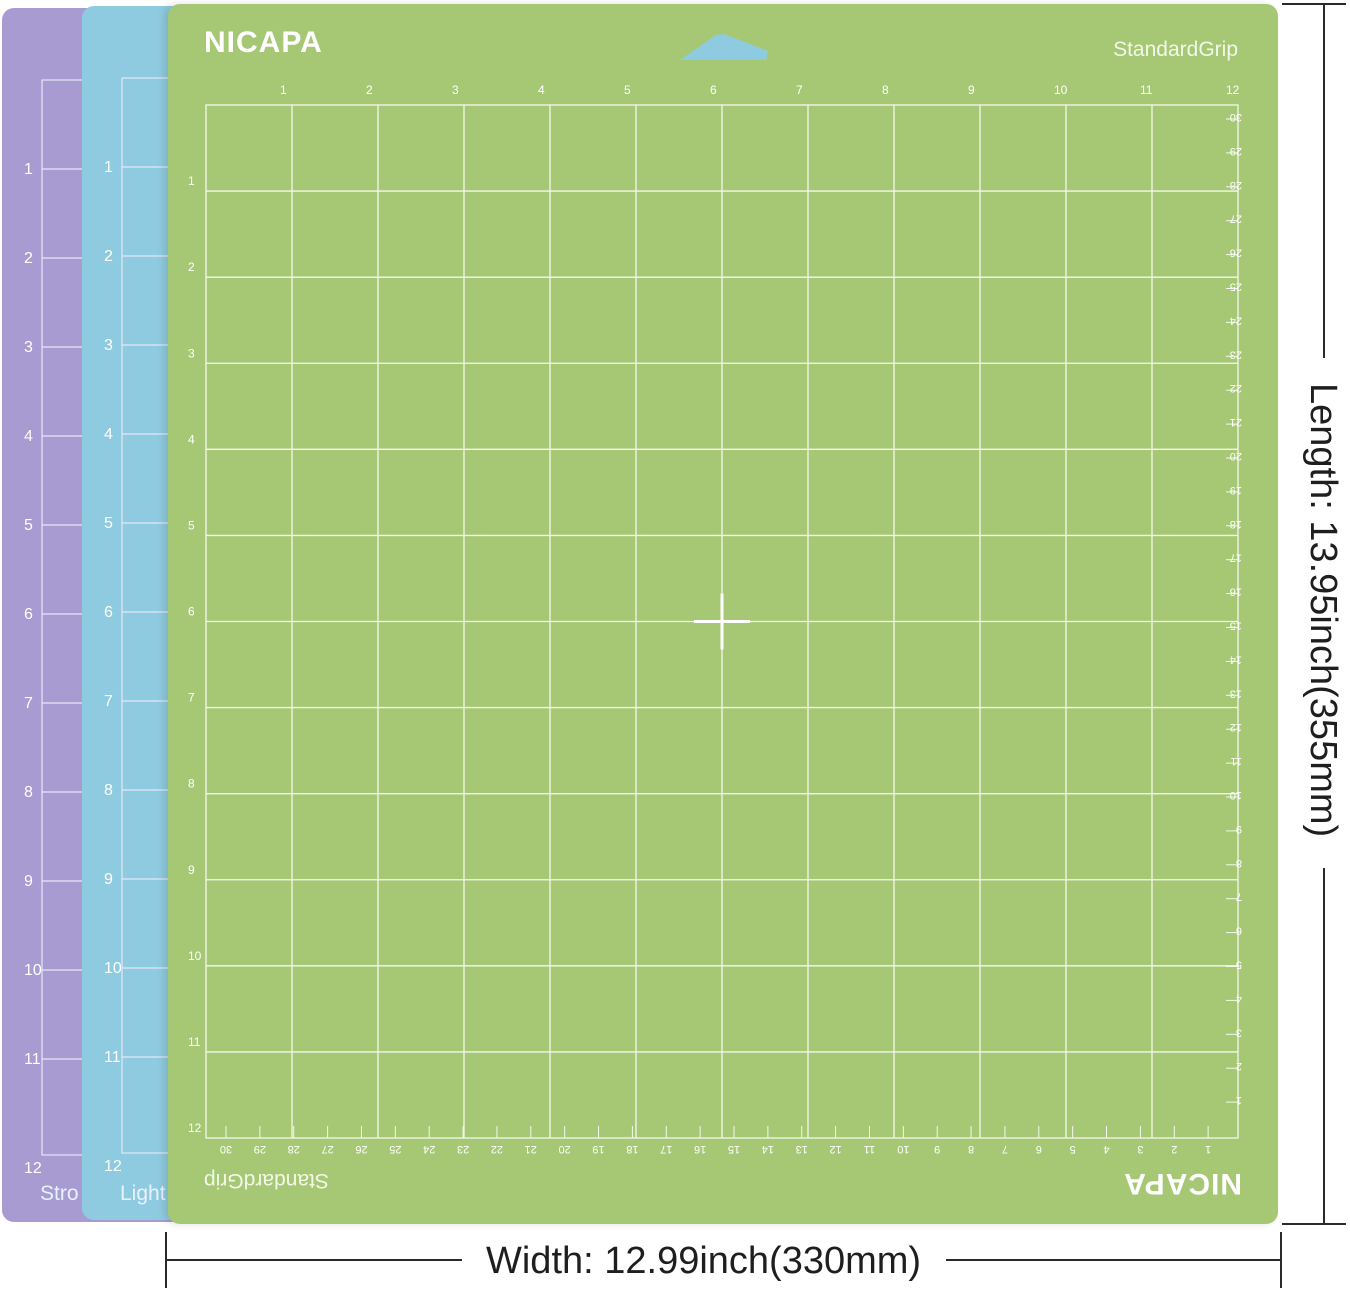  What do you see at coordinates (724, 47) in the screenshot?
I see `hanging-tab-notch` at bounding box center [724, 47].